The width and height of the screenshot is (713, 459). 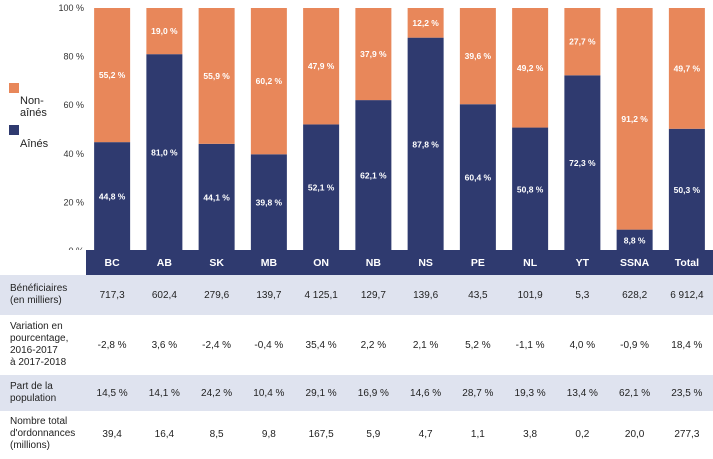 What do you see at coordinates (425, 434) in the screenshot?
I see `table-cell: 4,7` at bounding box center [425, 434].